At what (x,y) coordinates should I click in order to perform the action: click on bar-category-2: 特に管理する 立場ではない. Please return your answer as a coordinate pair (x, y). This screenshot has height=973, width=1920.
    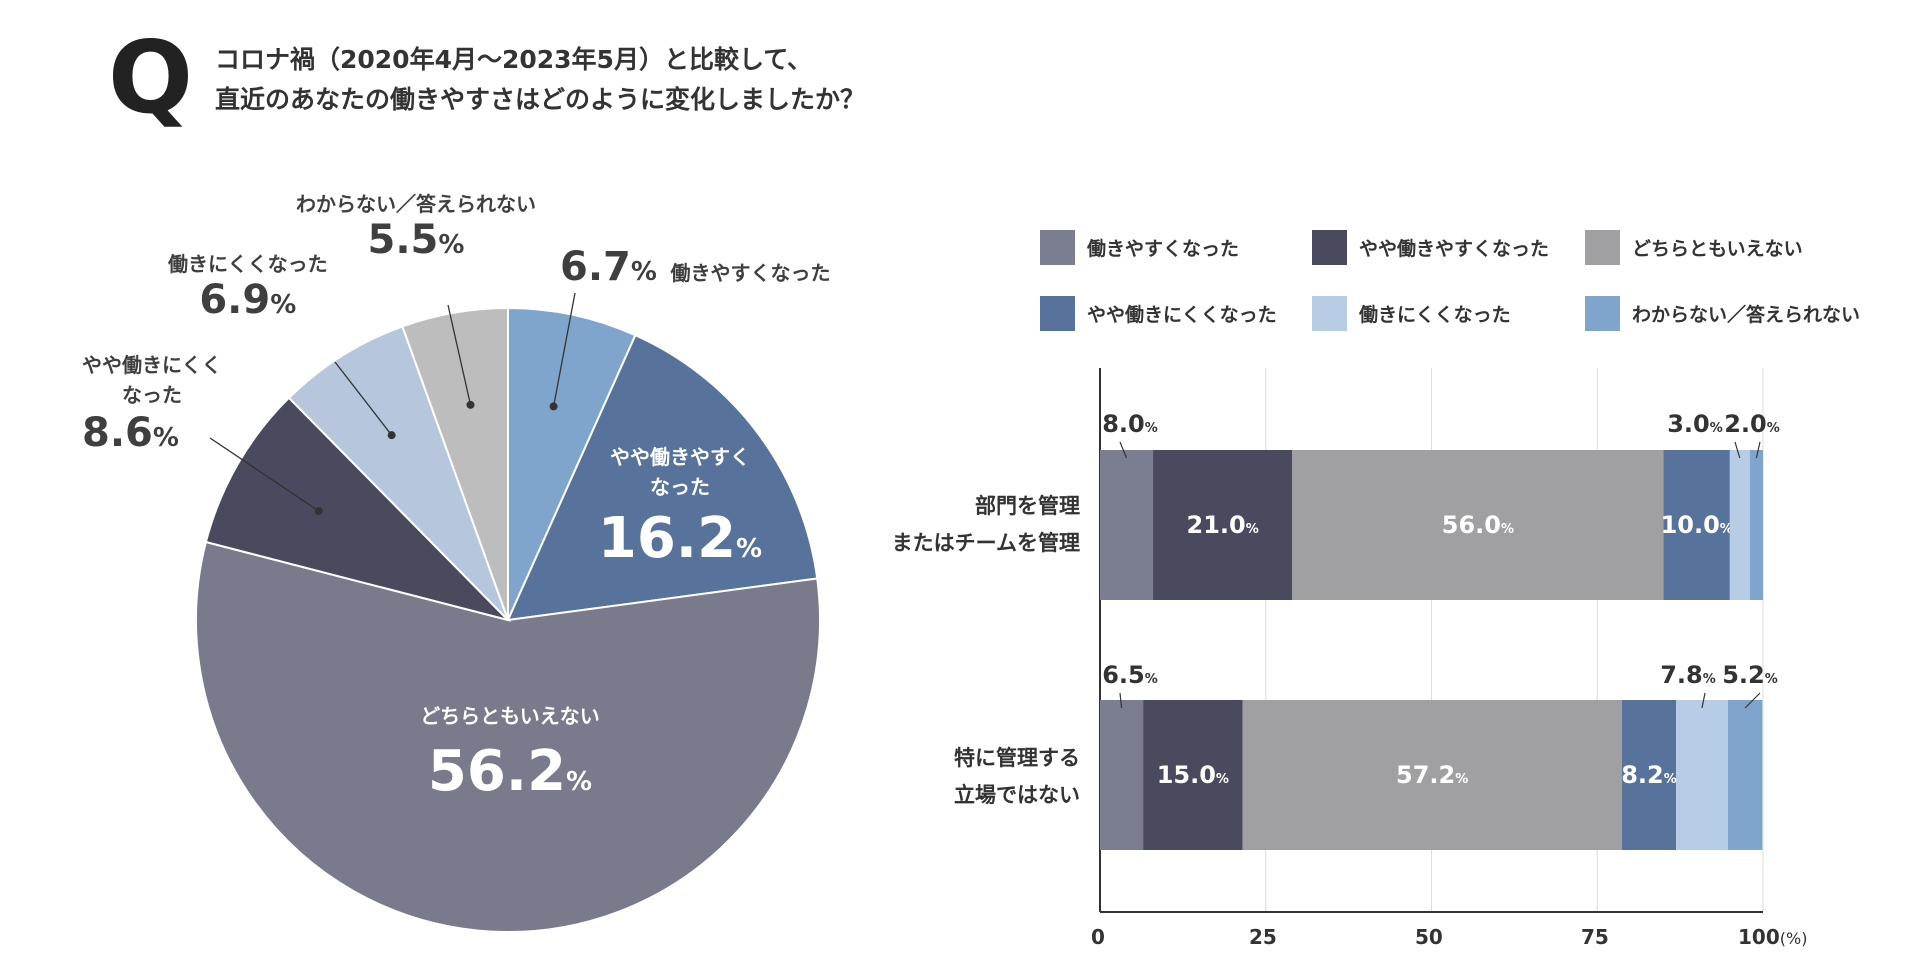
    Looking at the image, I should click on (1017, 776).